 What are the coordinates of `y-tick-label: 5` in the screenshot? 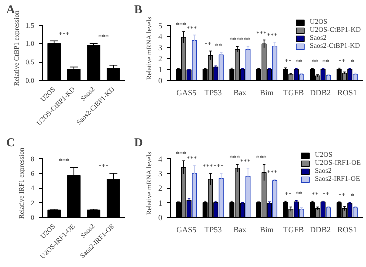 It's located at (160, 25).